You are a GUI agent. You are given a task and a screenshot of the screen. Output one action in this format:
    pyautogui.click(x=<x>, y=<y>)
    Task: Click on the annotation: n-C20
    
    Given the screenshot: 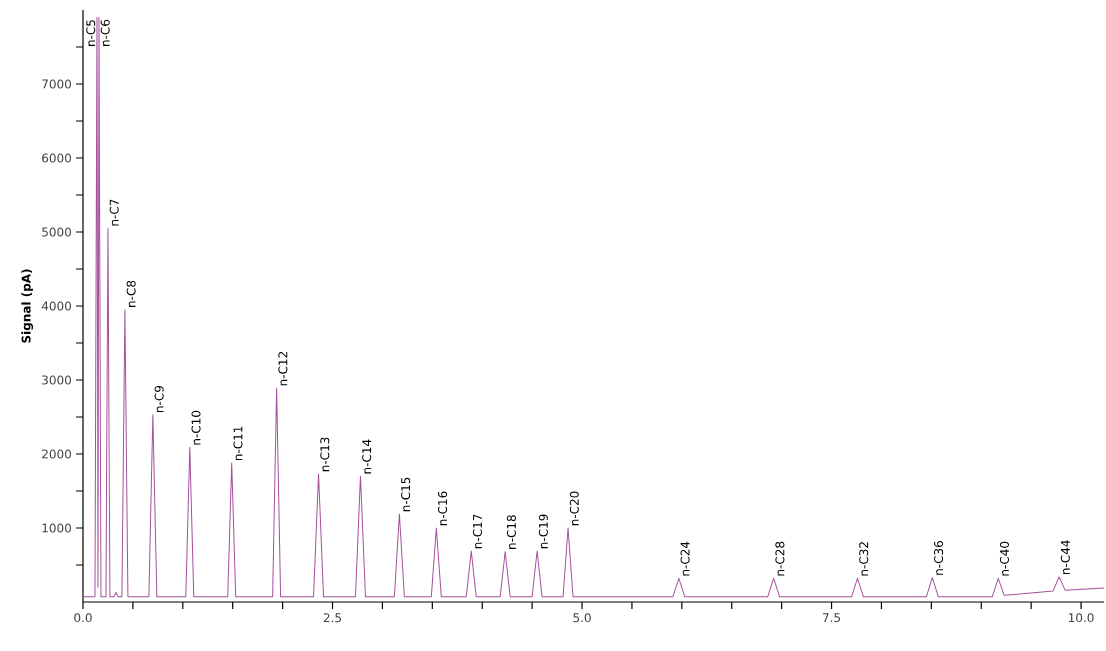 What is the action you would take?
    pyautogui.click(x=574, y=508)
    